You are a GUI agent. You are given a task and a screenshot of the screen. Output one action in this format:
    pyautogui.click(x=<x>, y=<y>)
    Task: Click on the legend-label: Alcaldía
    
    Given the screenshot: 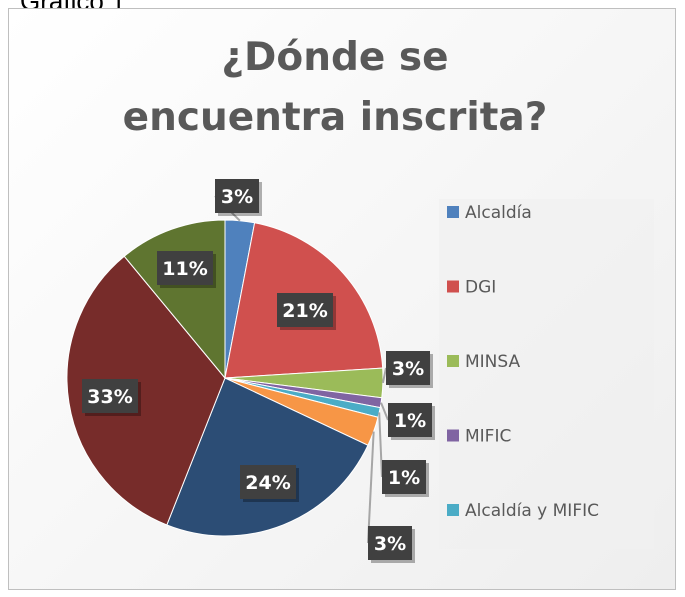 What is the action you would take?
    pyautogui.click(x=498, y=213)
    